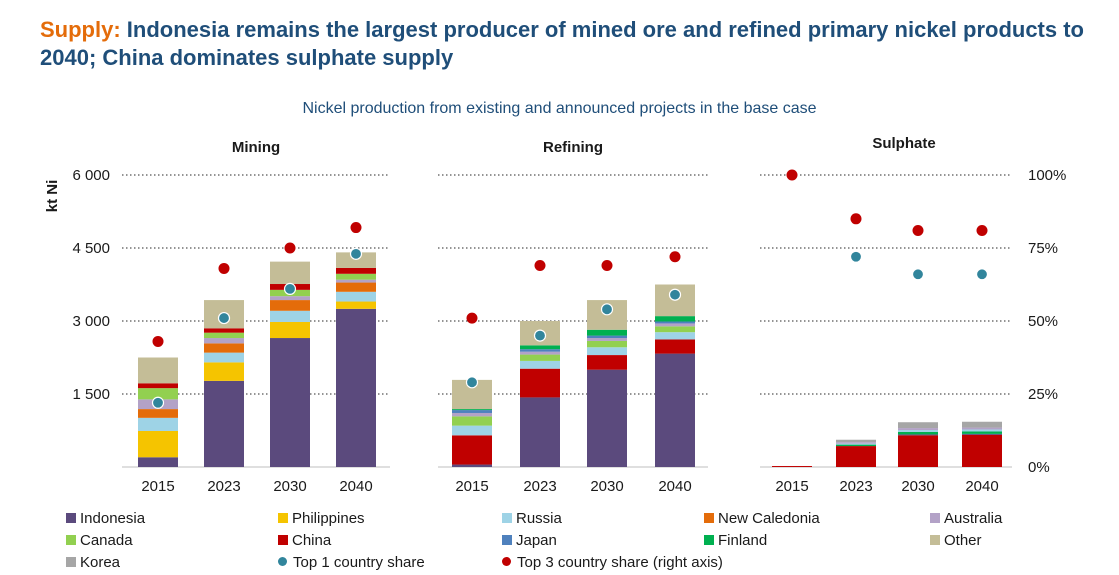 The width and height of the screenshot is (1119, 575). Describe the element at coordinates (472, 450) in the screenshot. I see `refining-bar-2015-china` at that location.